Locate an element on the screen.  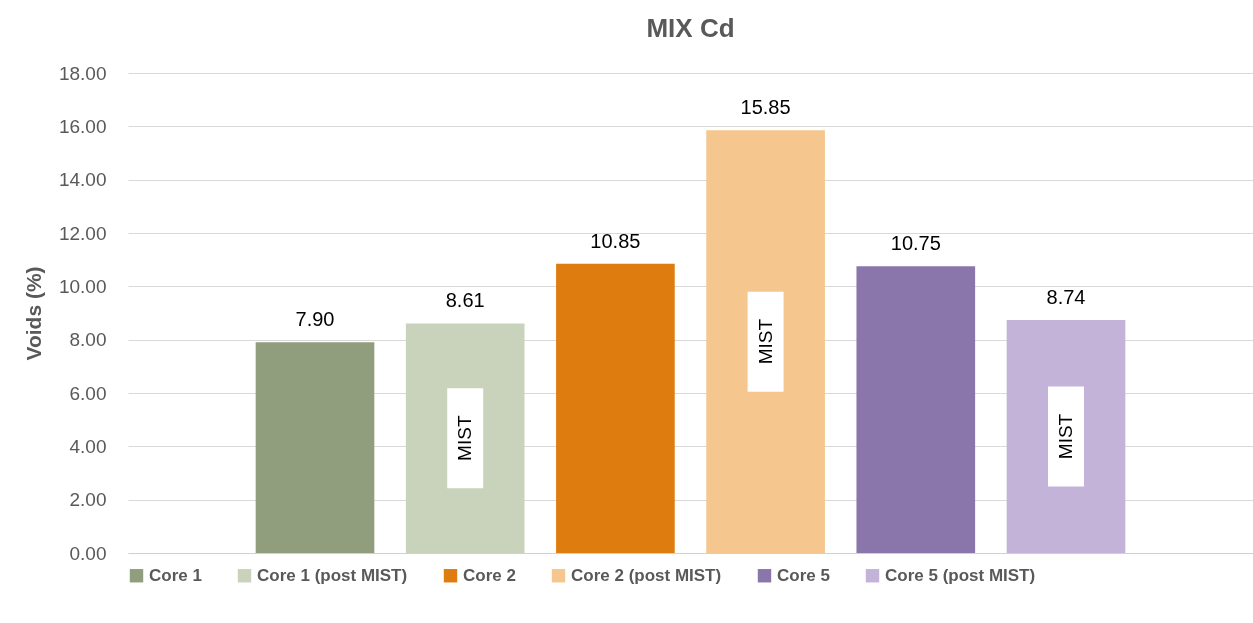
y-tick-label: 16.00 is located at coordinates (82, 126).